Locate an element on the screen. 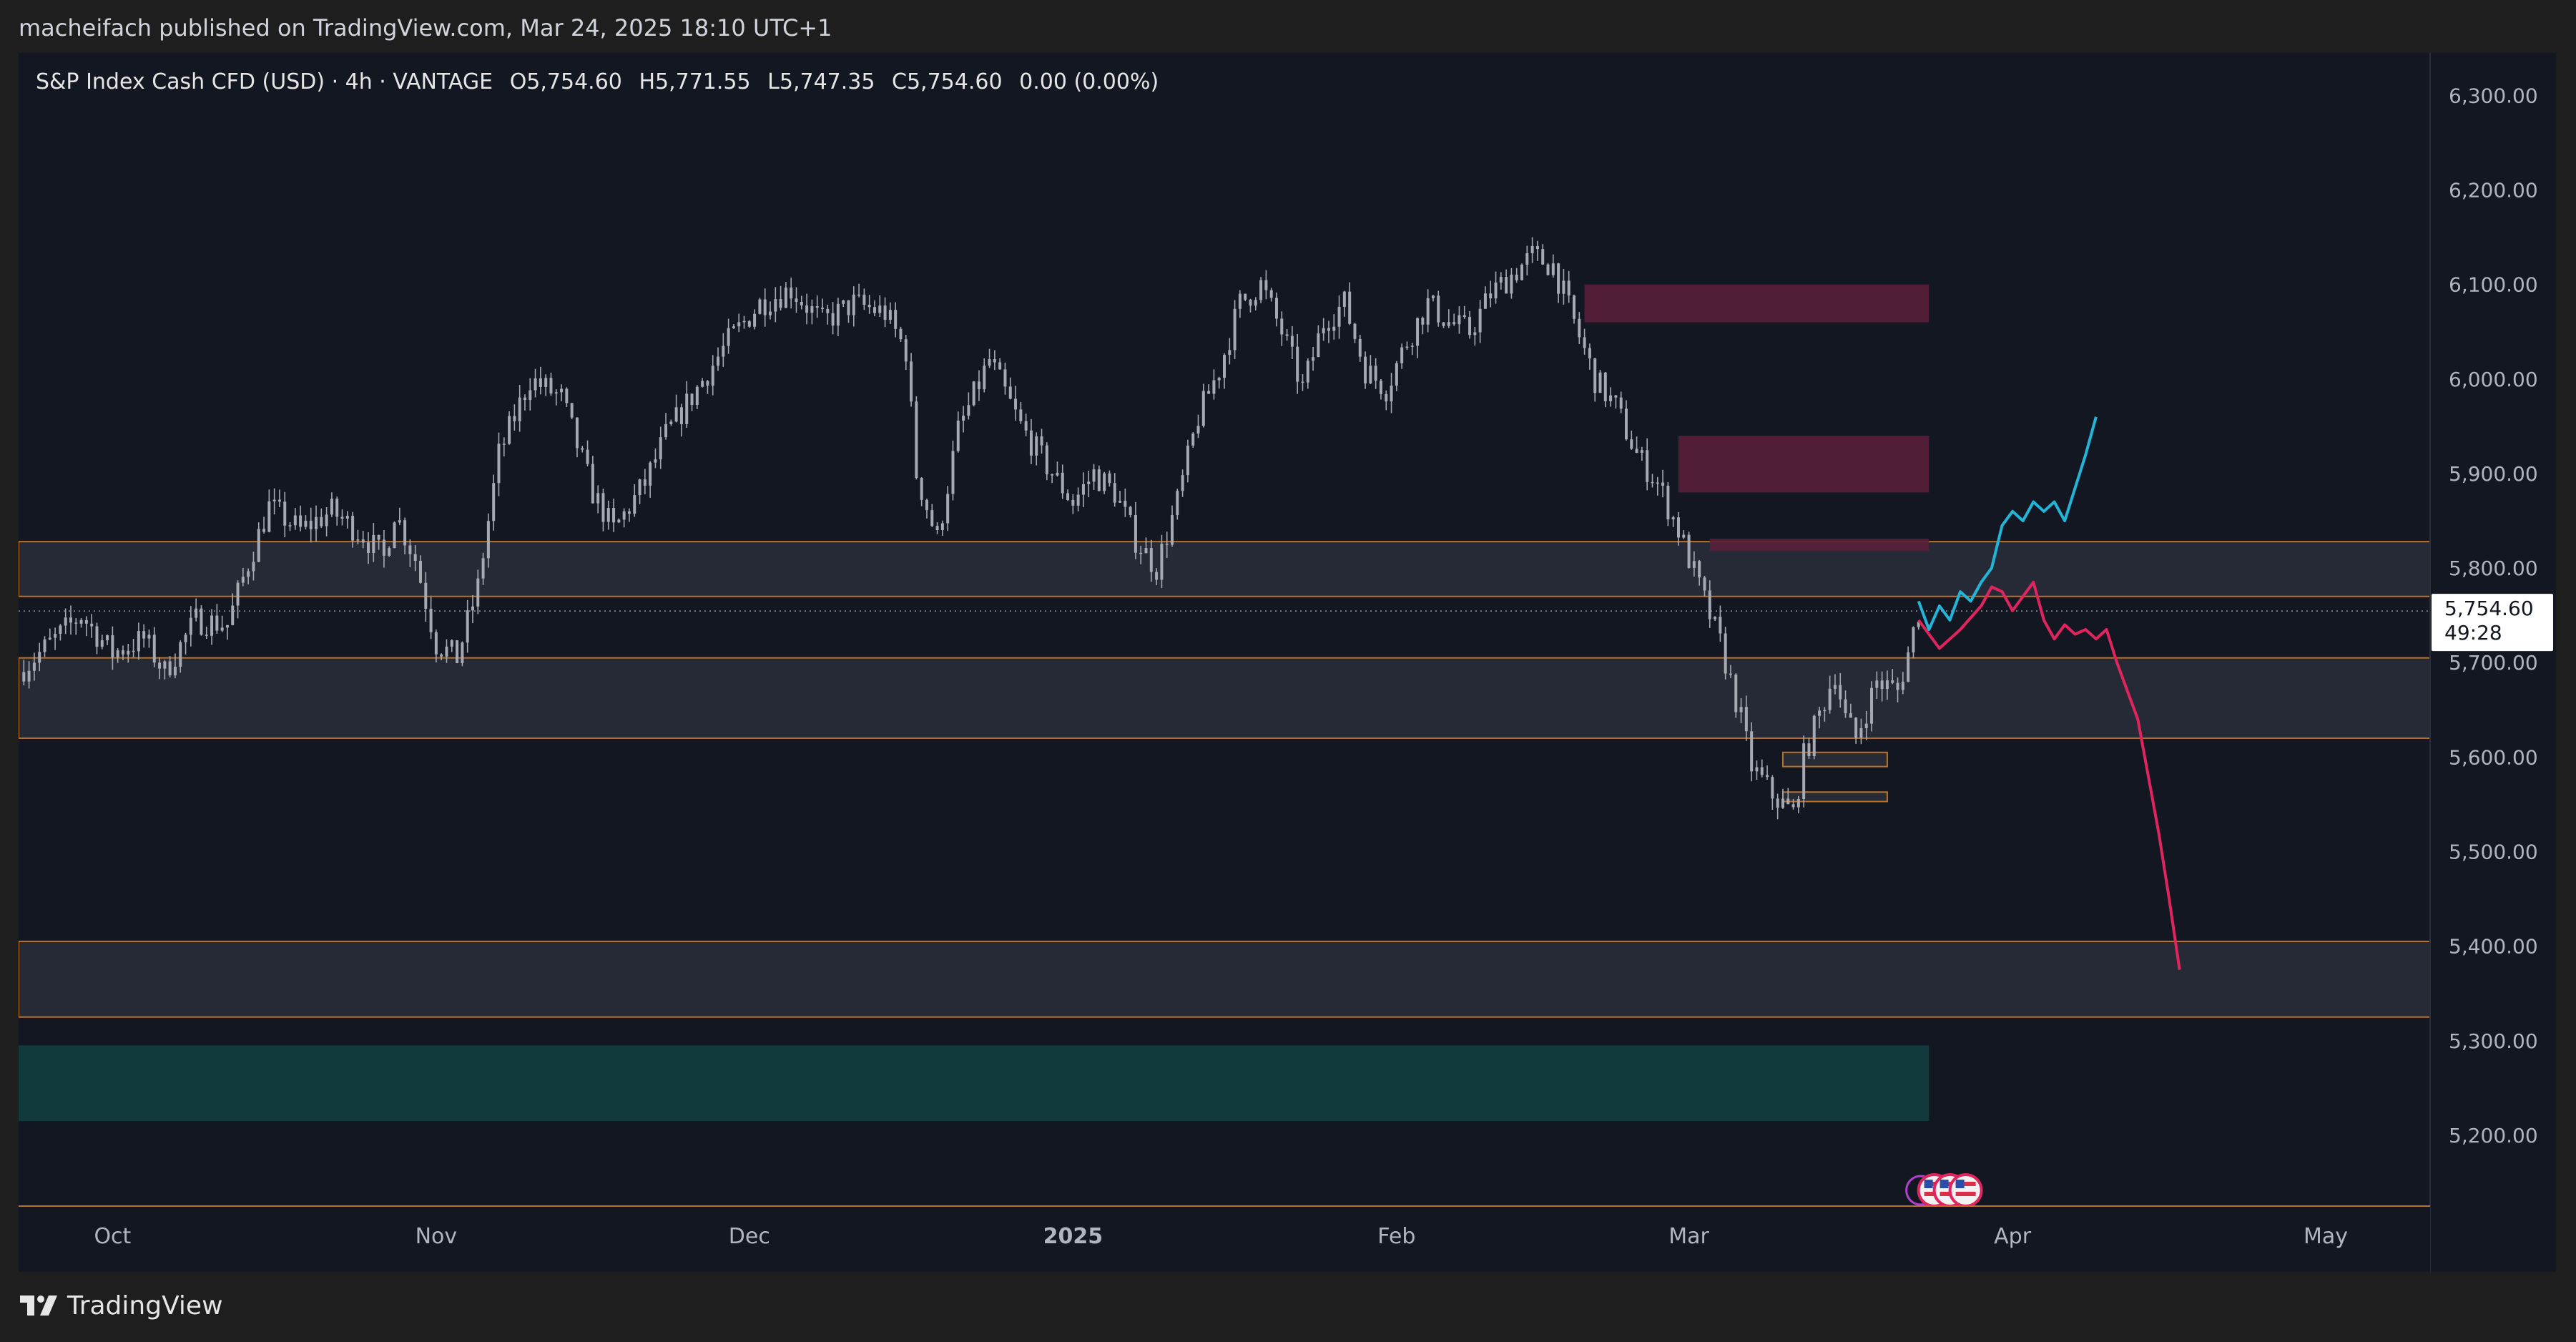 Image resolution: width=2576 pixels, height=1342 pixels. flag-canton is located at coordinates (1928, 1184).